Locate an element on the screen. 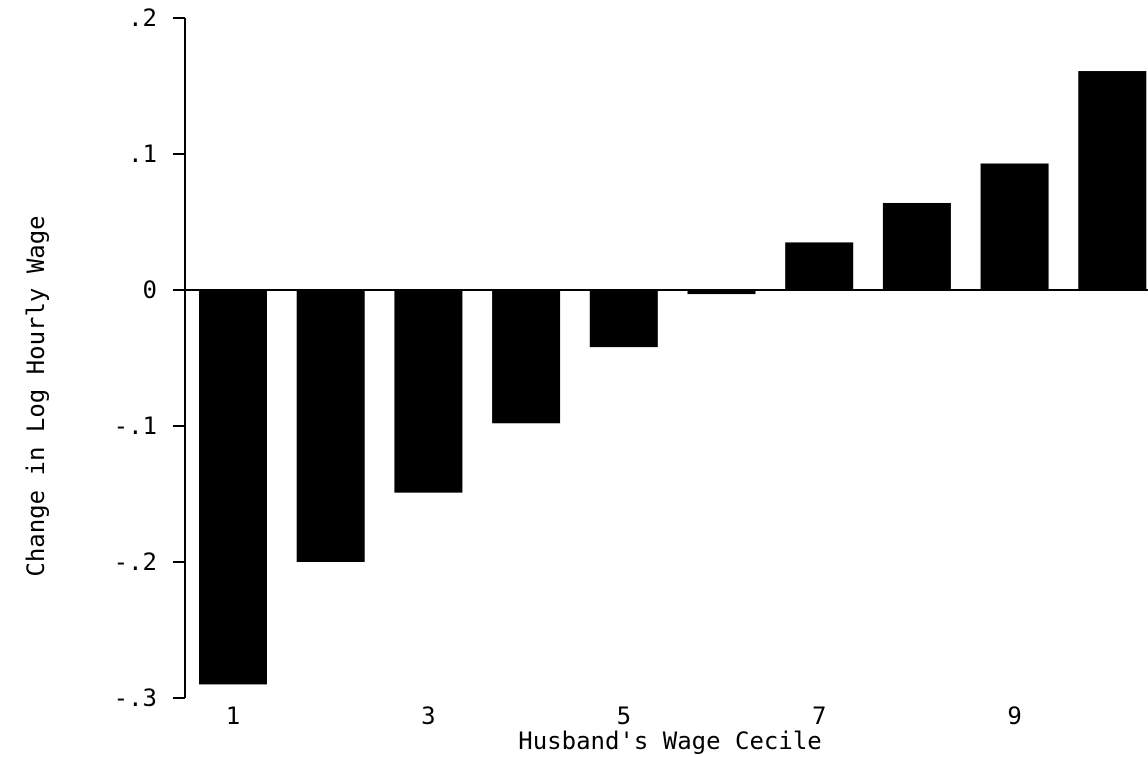  x-tick-label: 1 is located at coordinates (233, 716).